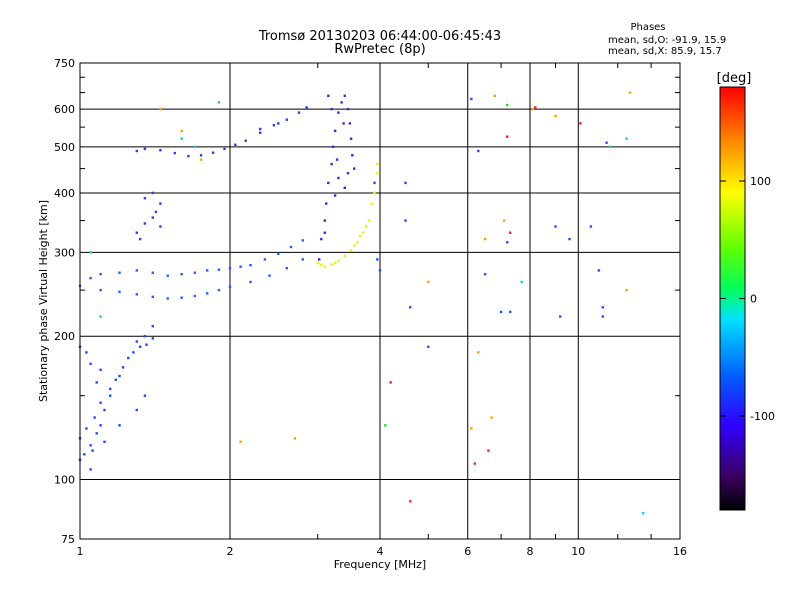 This screenshot has height=600, width=800. I want to click on x-tick-label: 16, so click(680, 551).